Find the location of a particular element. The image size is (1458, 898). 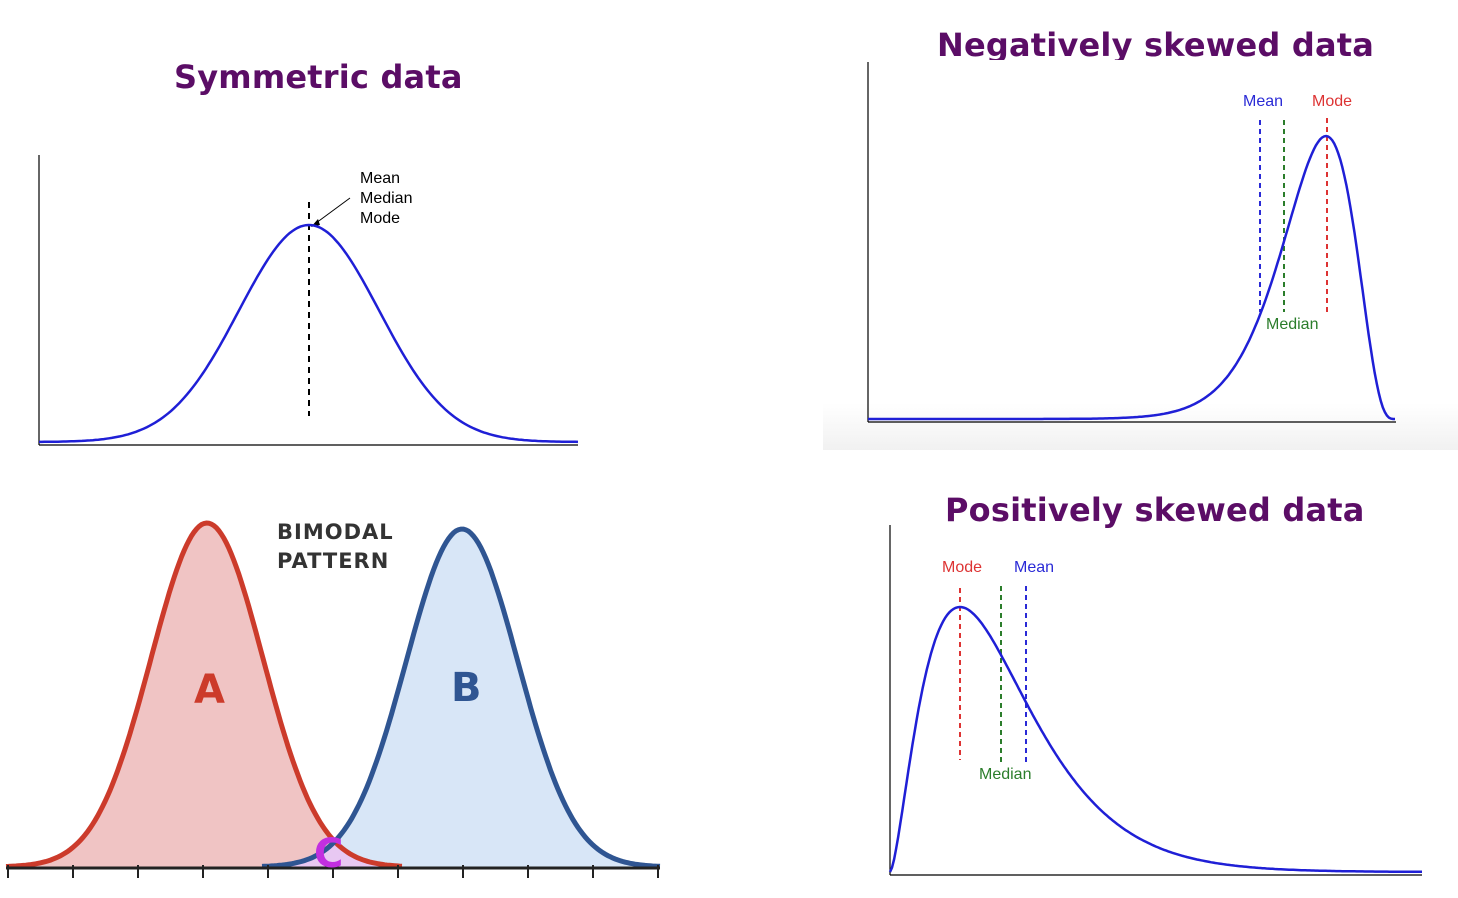

positive-svg: Mode Mean Median is located at coordinates (1155, 700).